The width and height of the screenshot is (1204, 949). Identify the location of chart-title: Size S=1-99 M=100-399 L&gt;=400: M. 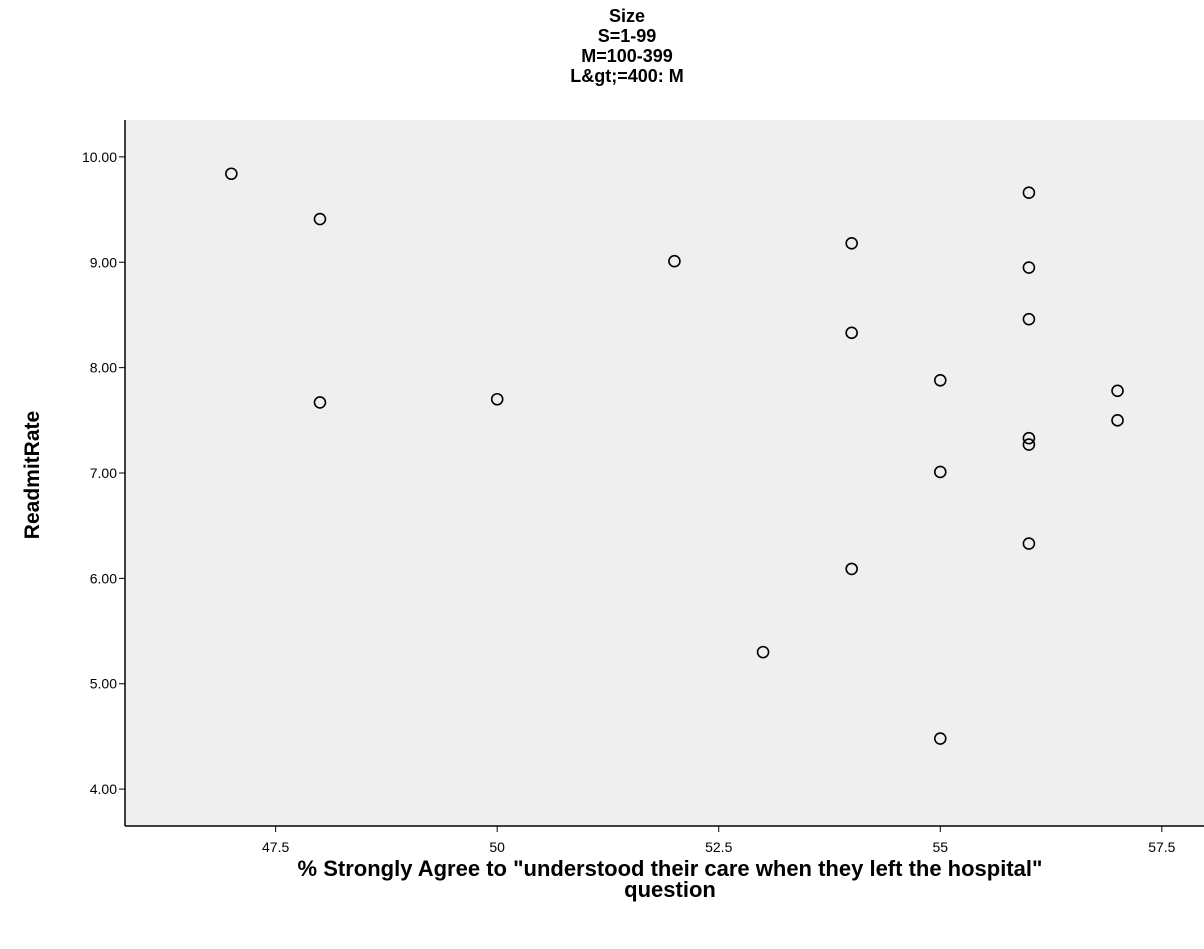
(602, 46).